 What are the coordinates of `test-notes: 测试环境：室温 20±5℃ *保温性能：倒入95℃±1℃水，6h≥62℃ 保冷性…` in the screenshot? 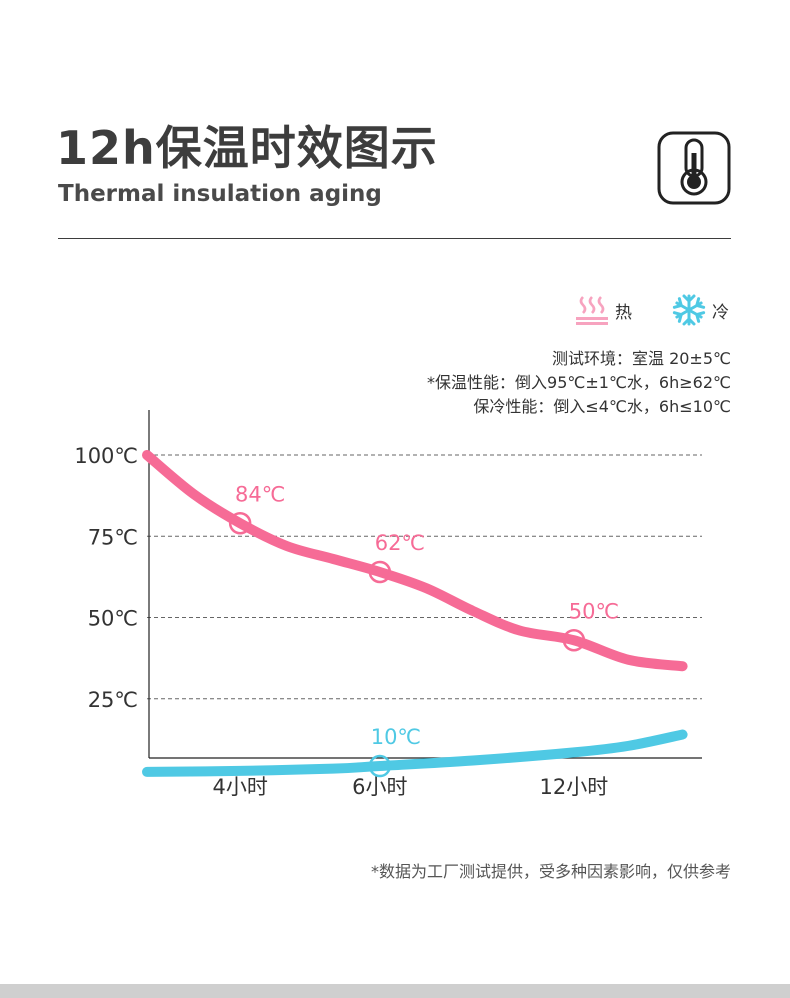 It's located at (579, 383).